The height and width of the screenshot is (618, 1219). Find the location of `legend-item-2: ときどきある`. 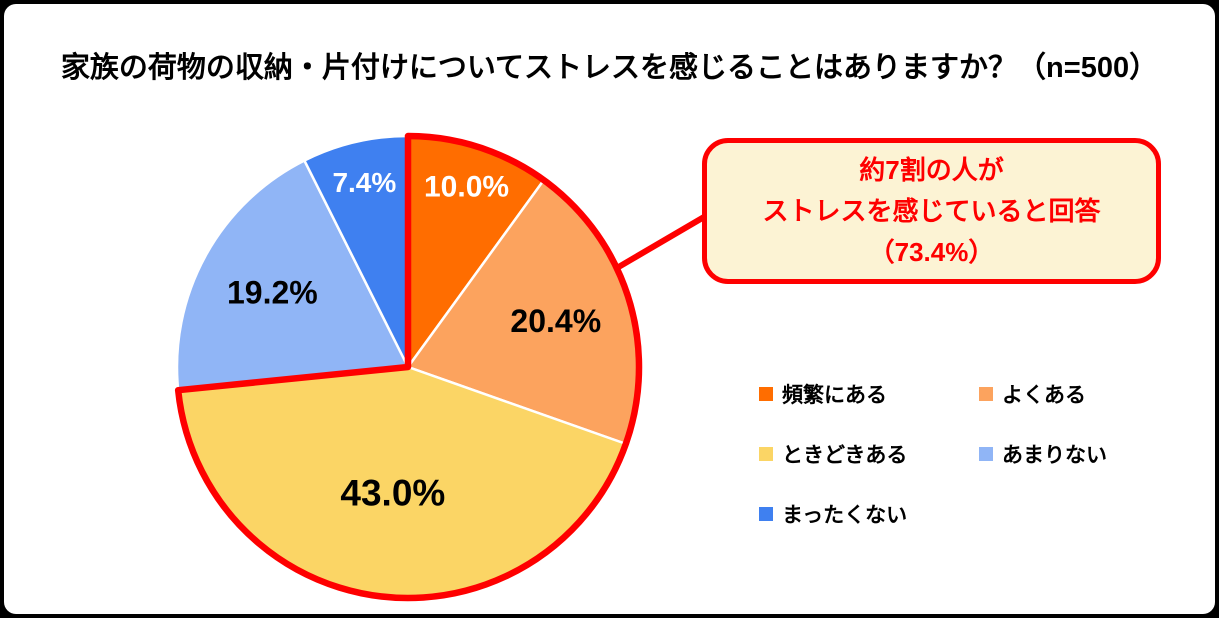

legend-item-2: ときどきある is located at coordinates (869, 454).